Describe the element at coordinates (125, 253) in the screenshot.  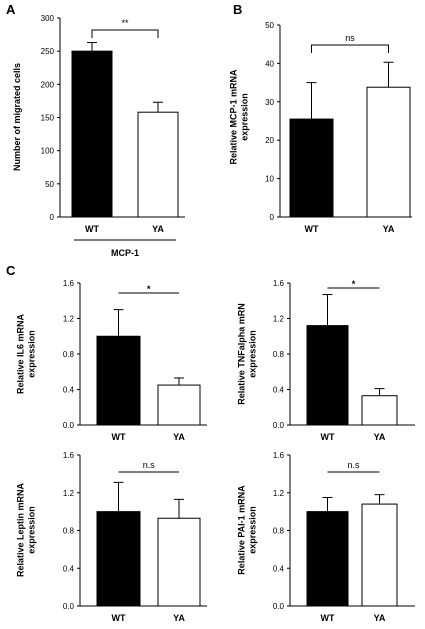
I see `group-label: MCP-1` at that location.